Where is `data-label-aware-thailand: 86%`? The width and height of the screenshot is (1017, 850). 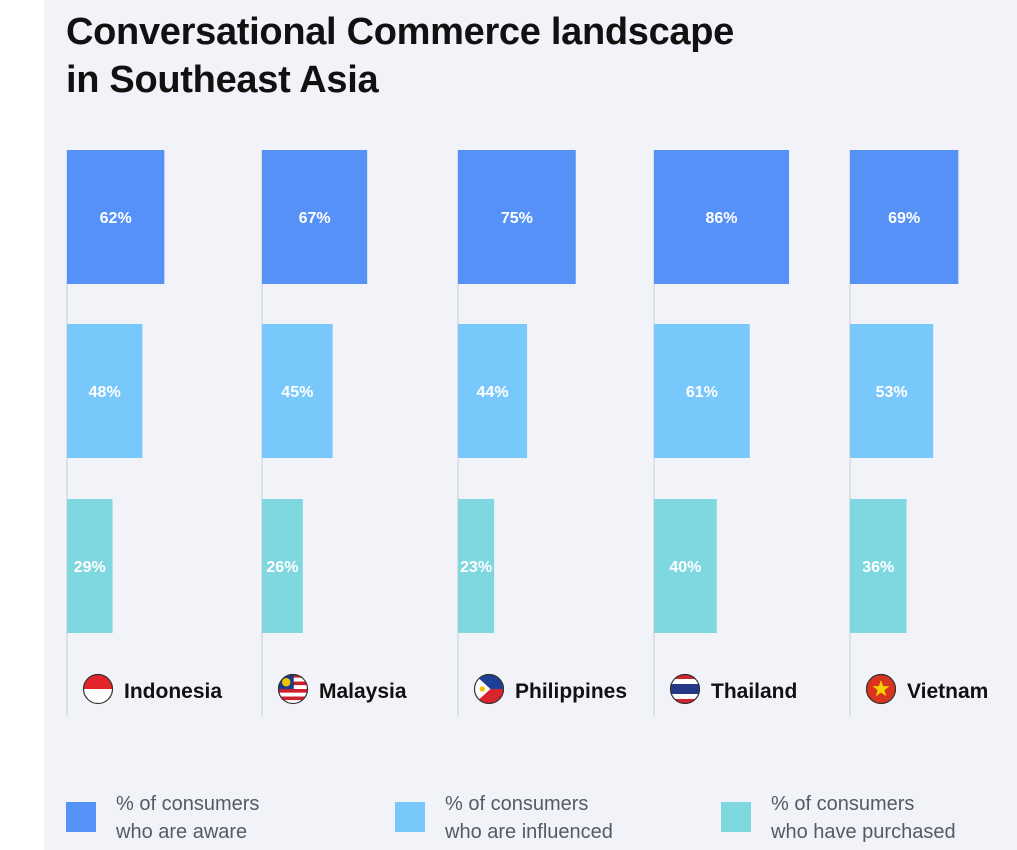 data-label-aware-thailand: 86% is located at coordinates (721, 218).